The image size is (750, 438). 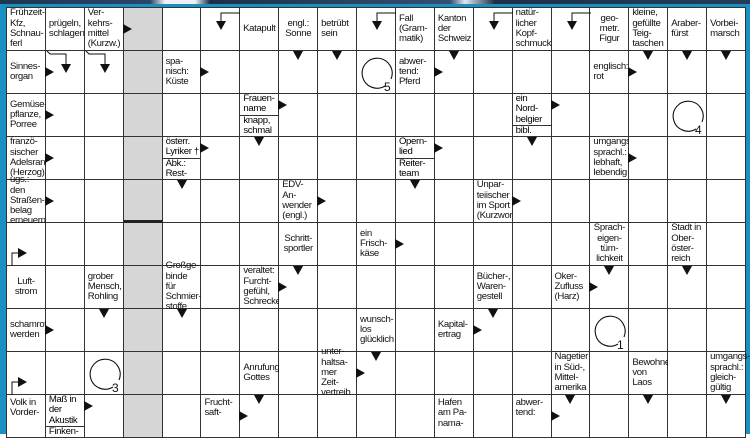 What do you see at coordinates (376, 72) in the screenshot?
I see `solution-cell: 5` at bounding box center [376, 72].